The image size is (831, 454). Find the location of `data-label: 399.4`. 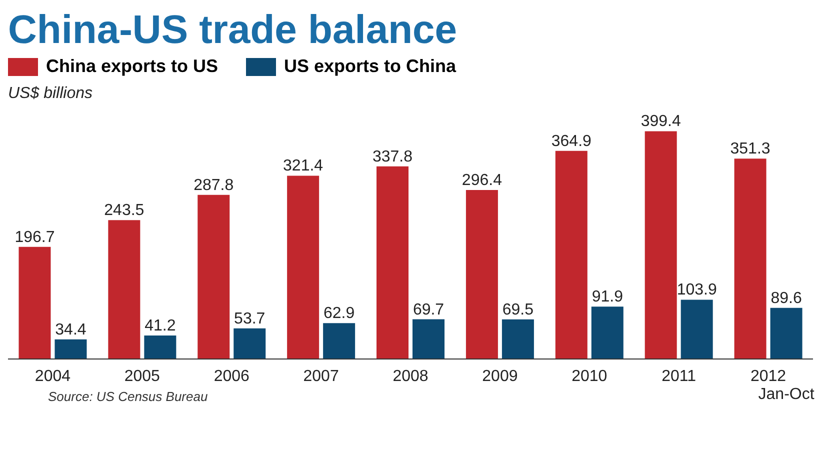

data-label: 399.4 is located at coordinates (660, 121).